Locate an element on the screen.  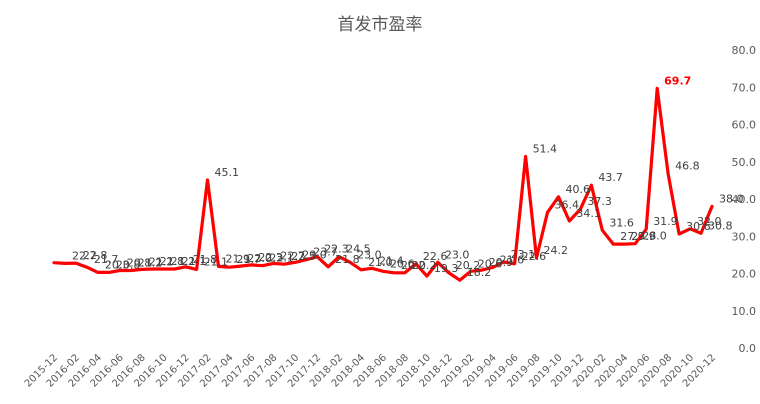
data-label: 23.7 is located at coordinates (325, 252).